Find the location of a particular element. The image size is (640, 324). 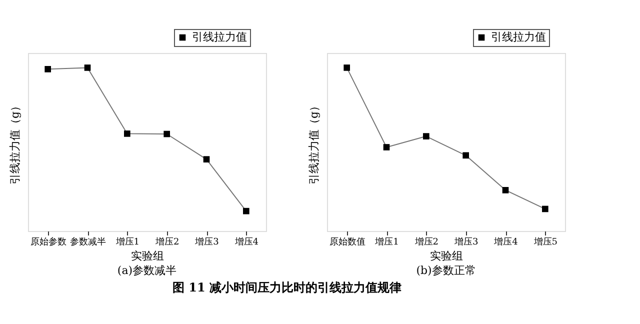

x-tick-label: 参数减半 is located at coordinates (88, 242).